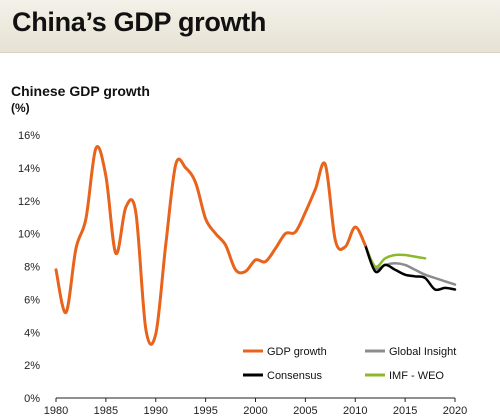 This screenshot has height=419, width=500. I want to click on legend-label-imf-weo: IMF - WEO, so click(416, 376).